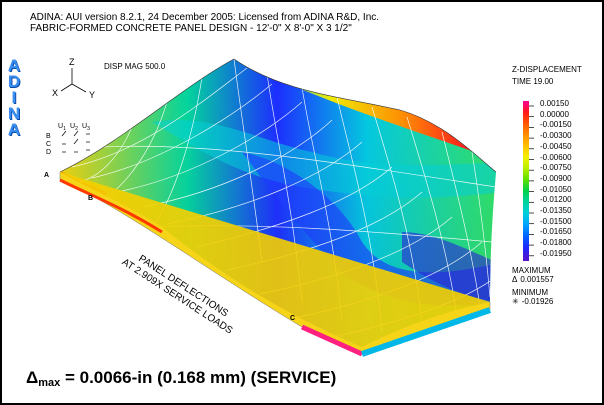 This screenshot has width=604, height=405. Describe the element at coordinates (46, 175) in the screenshot. I see `marker-a: A` at that location.